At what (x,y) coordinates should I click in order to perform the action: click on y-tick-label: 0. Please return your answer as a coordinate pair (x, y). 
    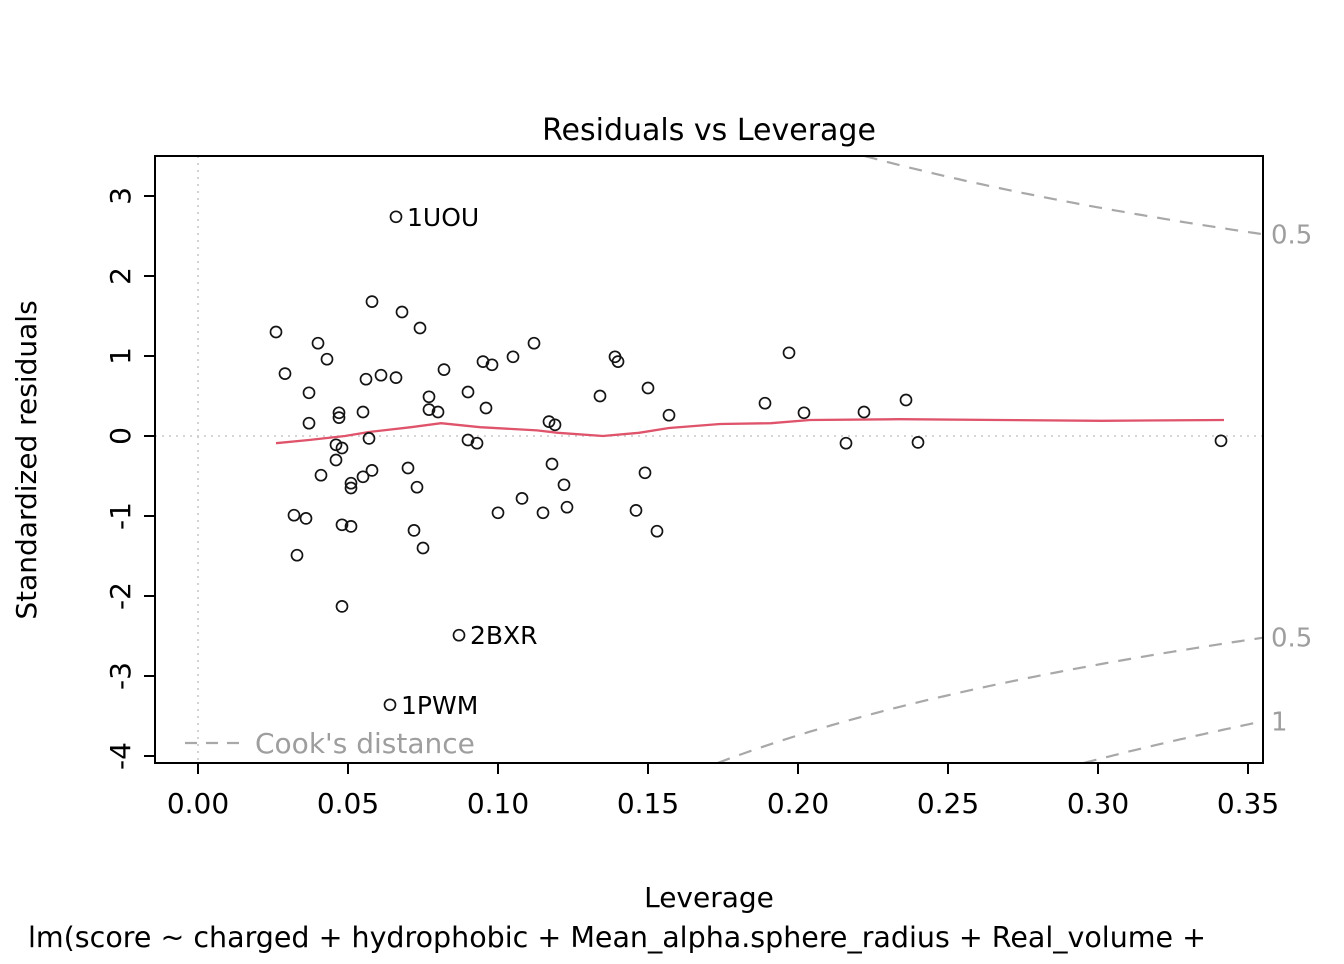
    Looking at the image, I should click on (120, 436).